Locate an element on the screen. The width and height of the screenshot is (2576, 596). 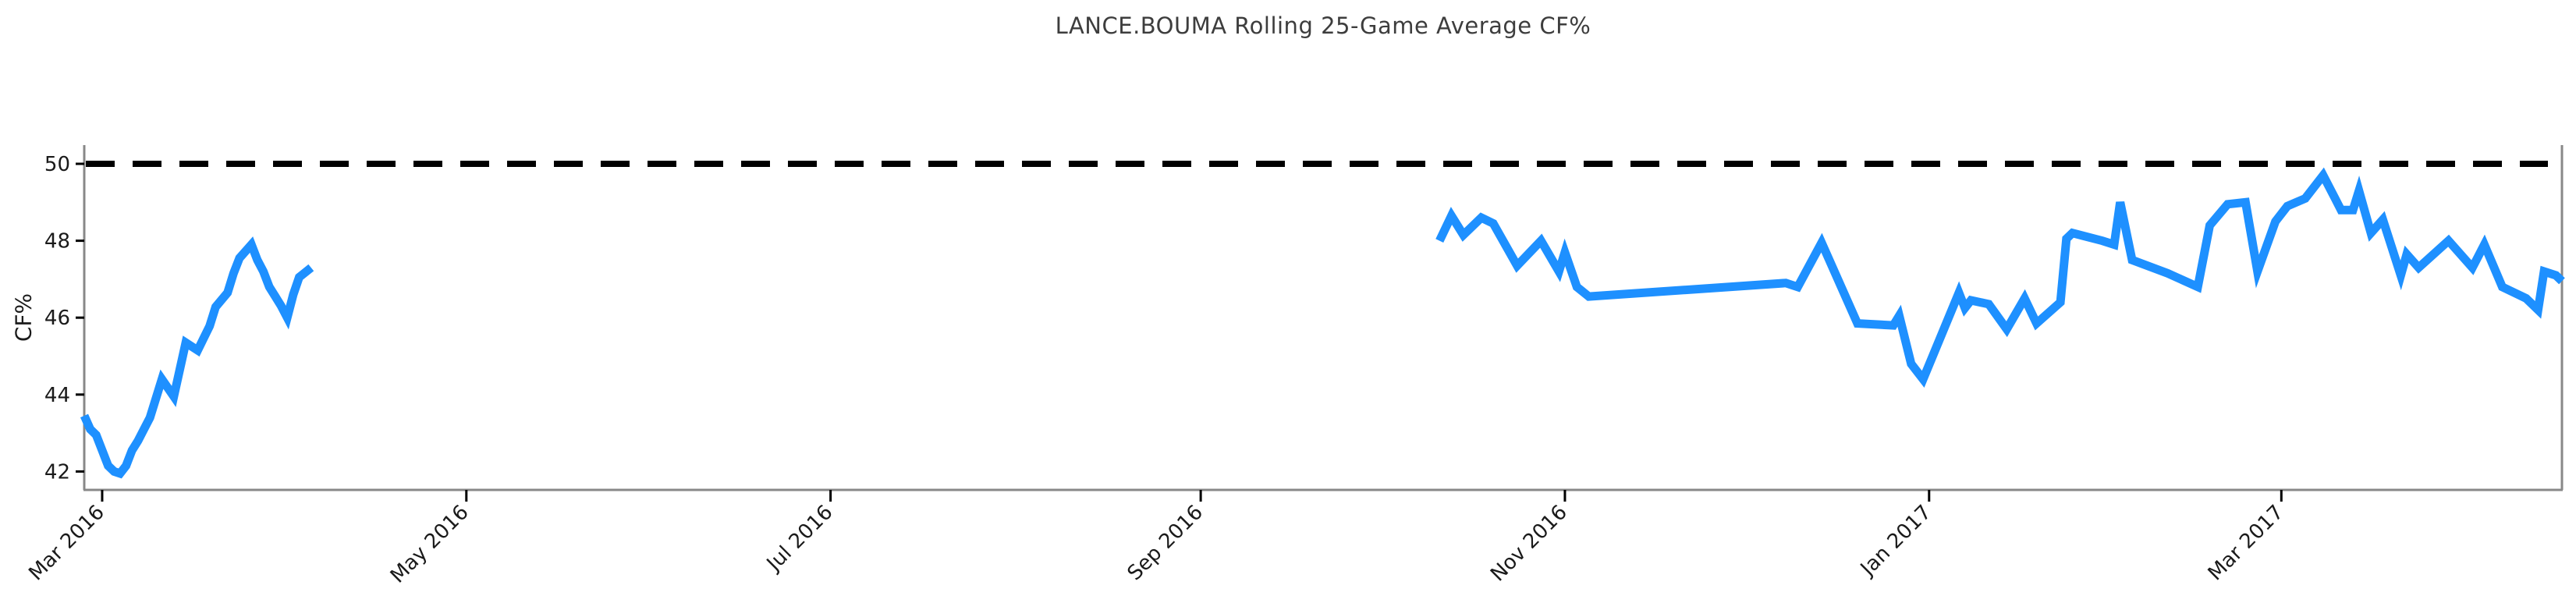
x-tick-label: Nov 2016 is located at coordinates (1529, 544).